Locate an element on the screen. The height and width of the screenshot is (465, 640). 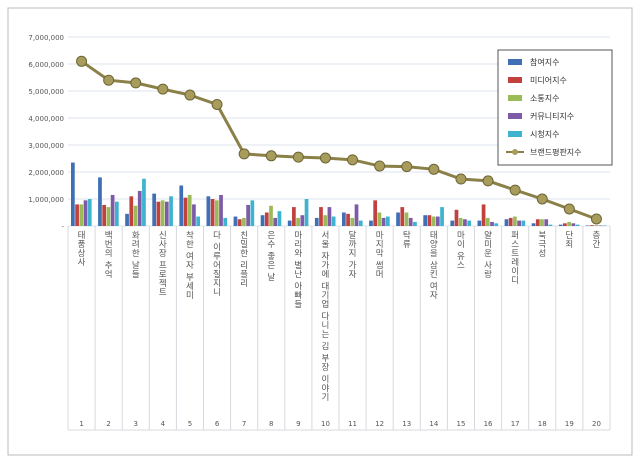
bar-소통지수-13 is located at coordinates (406, 219).